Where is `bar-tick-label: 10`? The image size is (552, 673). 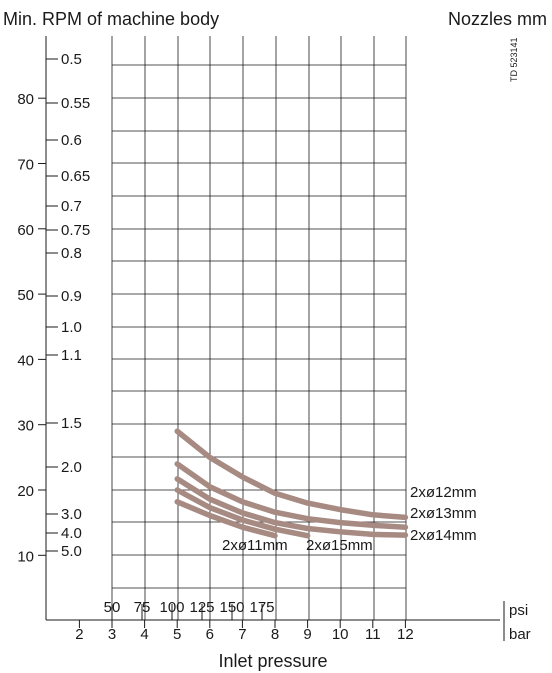
bar-tick-label: 10 is located at coordinates (340, 634).